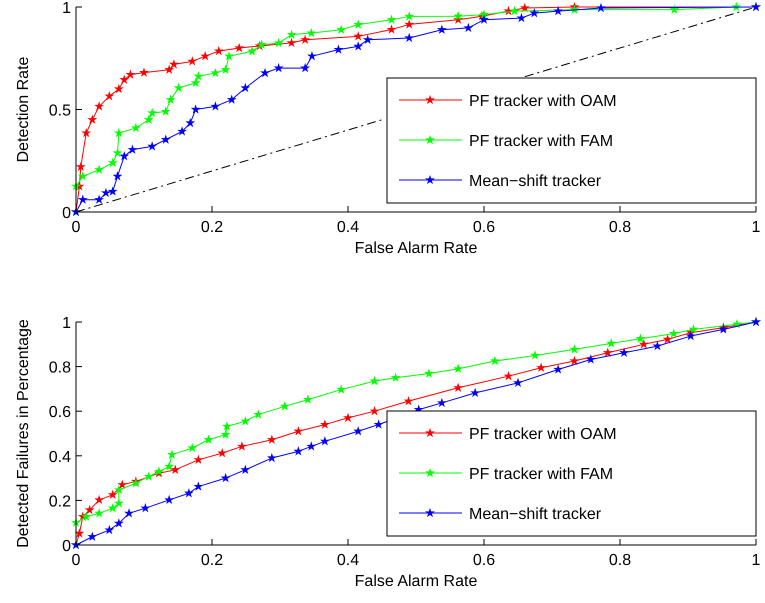 The image size is (765, 603). What do you see at coordinates (60, 111) in the screenshot?
I see `y-tick-label: 0.5` at bounding box center [60, 111].